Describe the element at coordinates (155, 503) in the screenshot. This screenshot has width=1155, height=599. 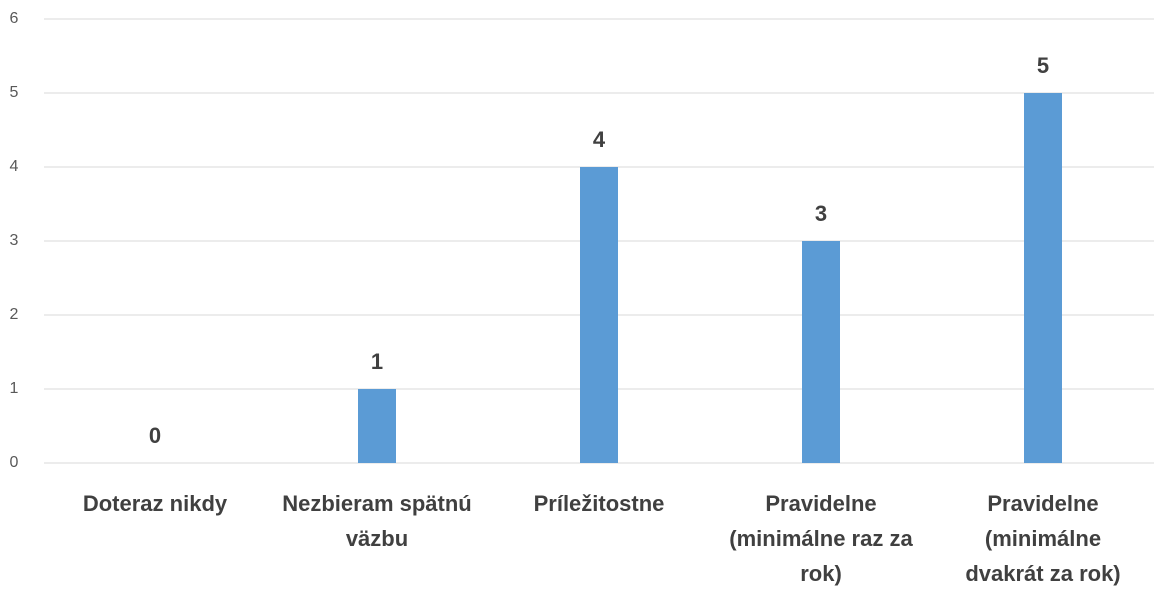
I see `x-tick-label: Doteraz nikdy` at that location.